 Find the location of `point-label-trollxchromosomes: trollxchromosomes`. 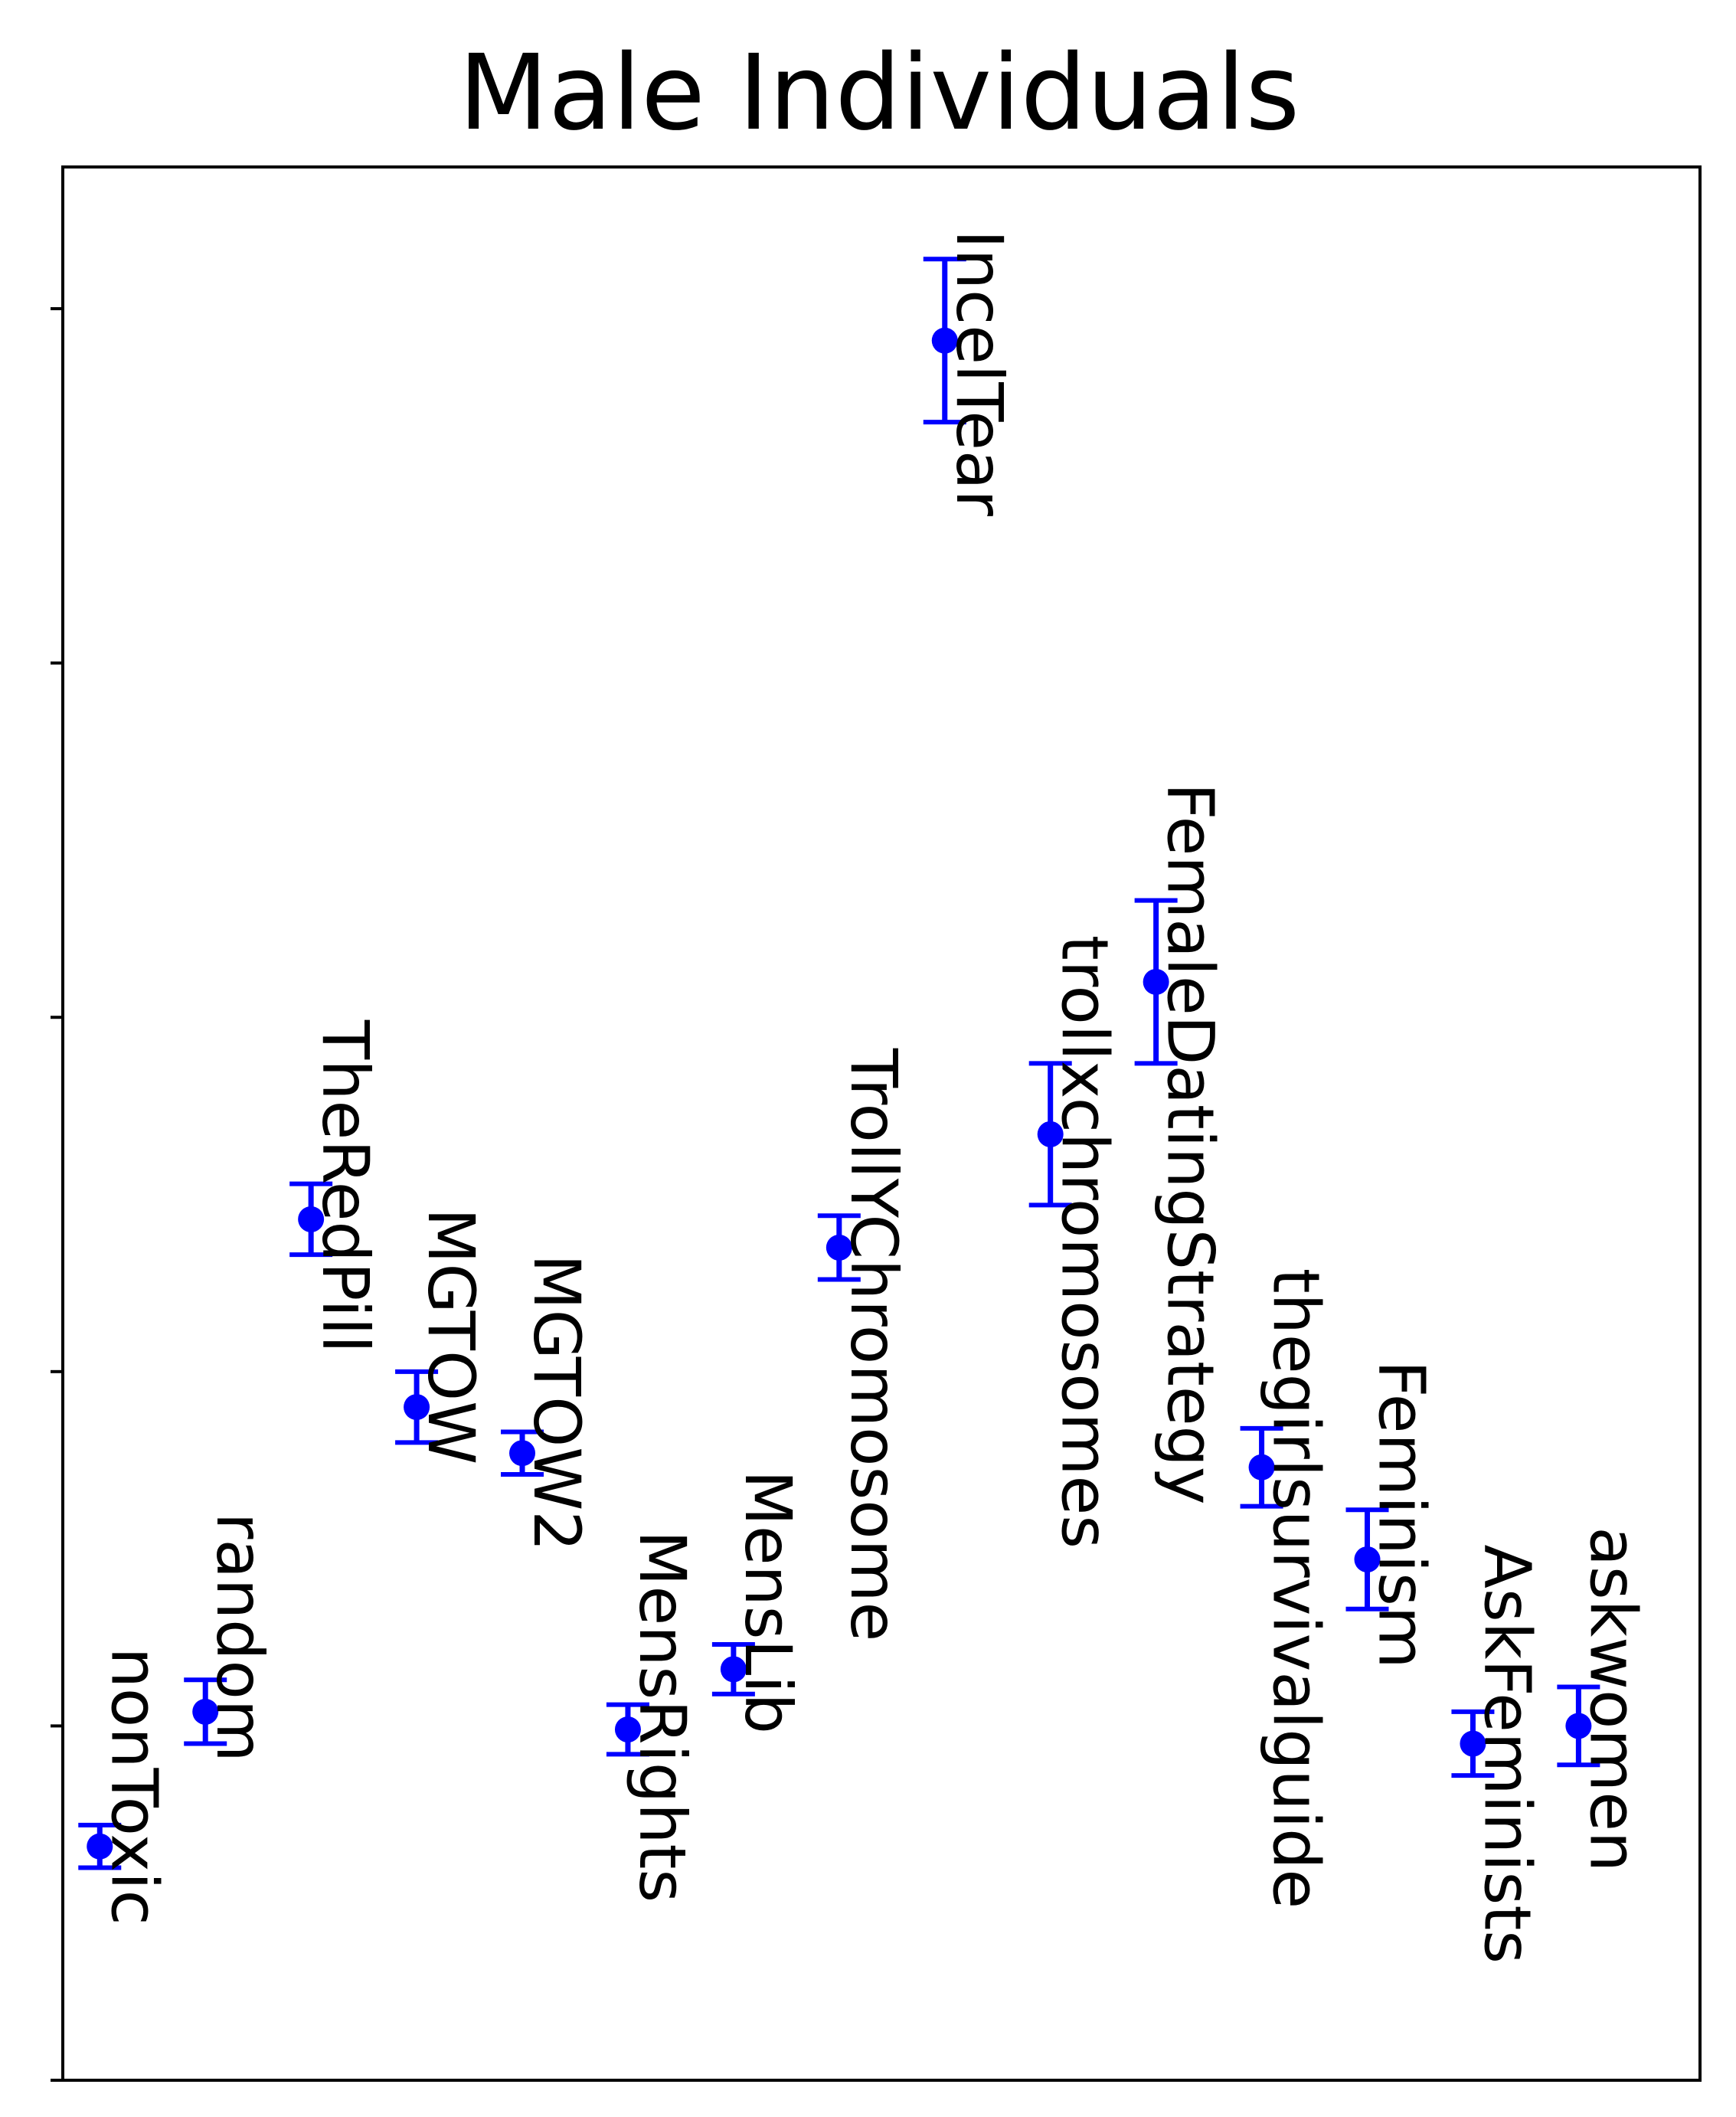

point-label-trollxchromosomes: trollxchromosomes is located at coordinates (1085, 1242).